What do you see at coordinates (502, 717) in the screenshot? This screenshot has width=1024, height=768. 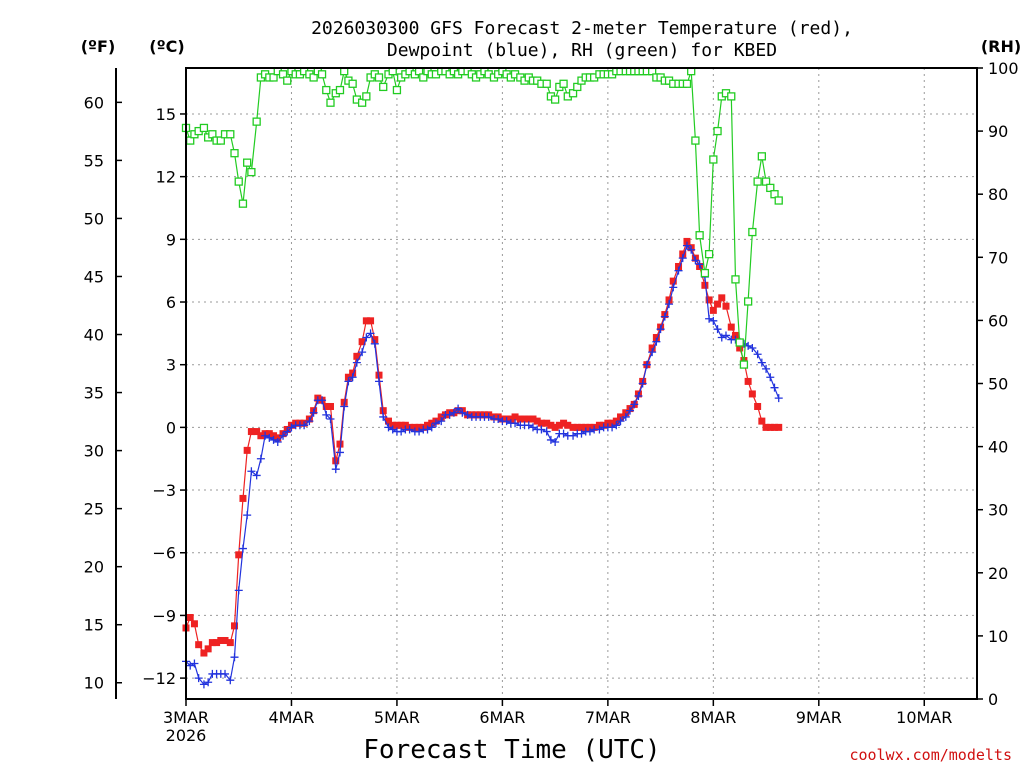 I see `time-tick-label: 6MAR` at bounding box center [502, 717].